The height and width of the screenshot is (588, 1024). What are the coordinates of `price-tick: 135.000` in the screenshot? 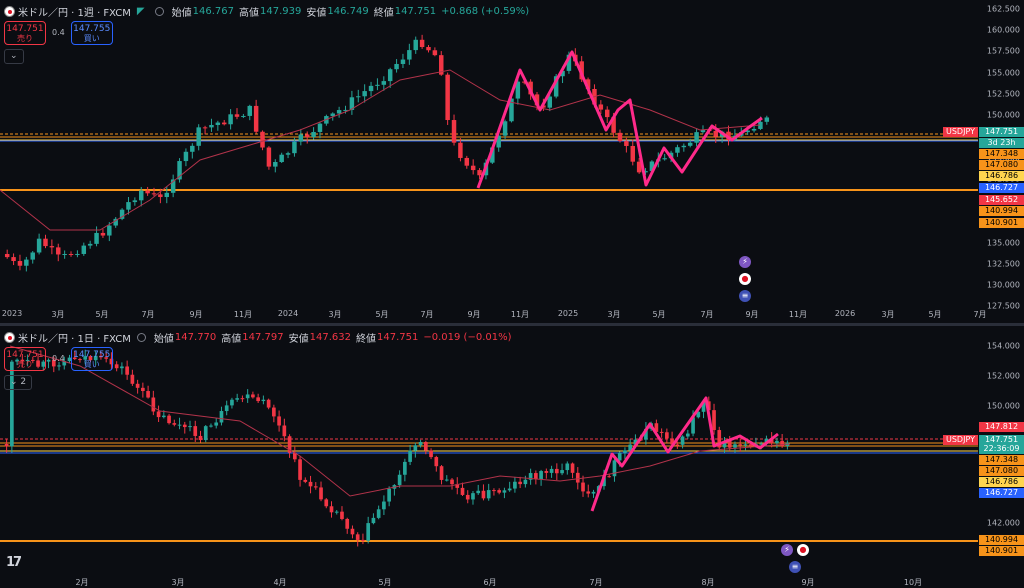 It's located at (1003, 243).